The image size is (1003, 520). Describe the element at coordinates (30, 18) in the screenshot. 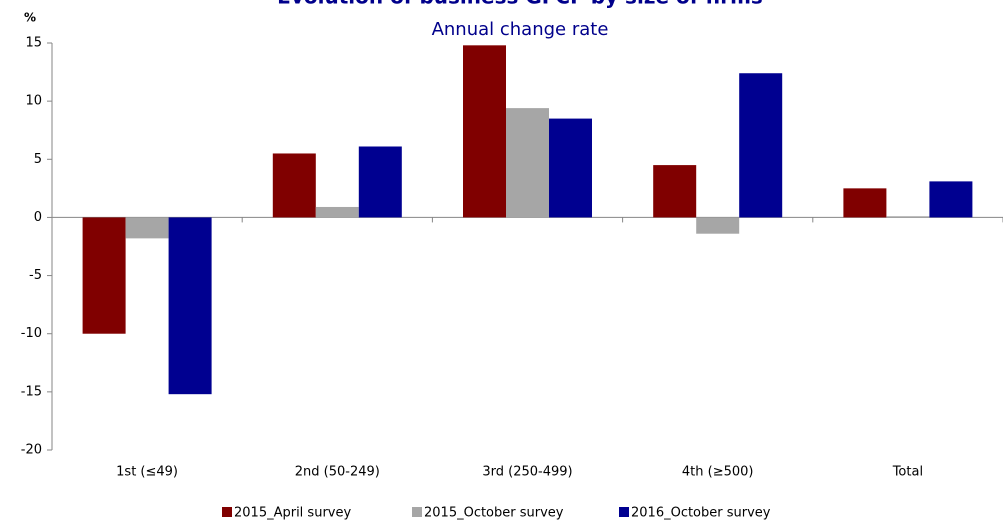

I see `y-axis-label: %` at that location.